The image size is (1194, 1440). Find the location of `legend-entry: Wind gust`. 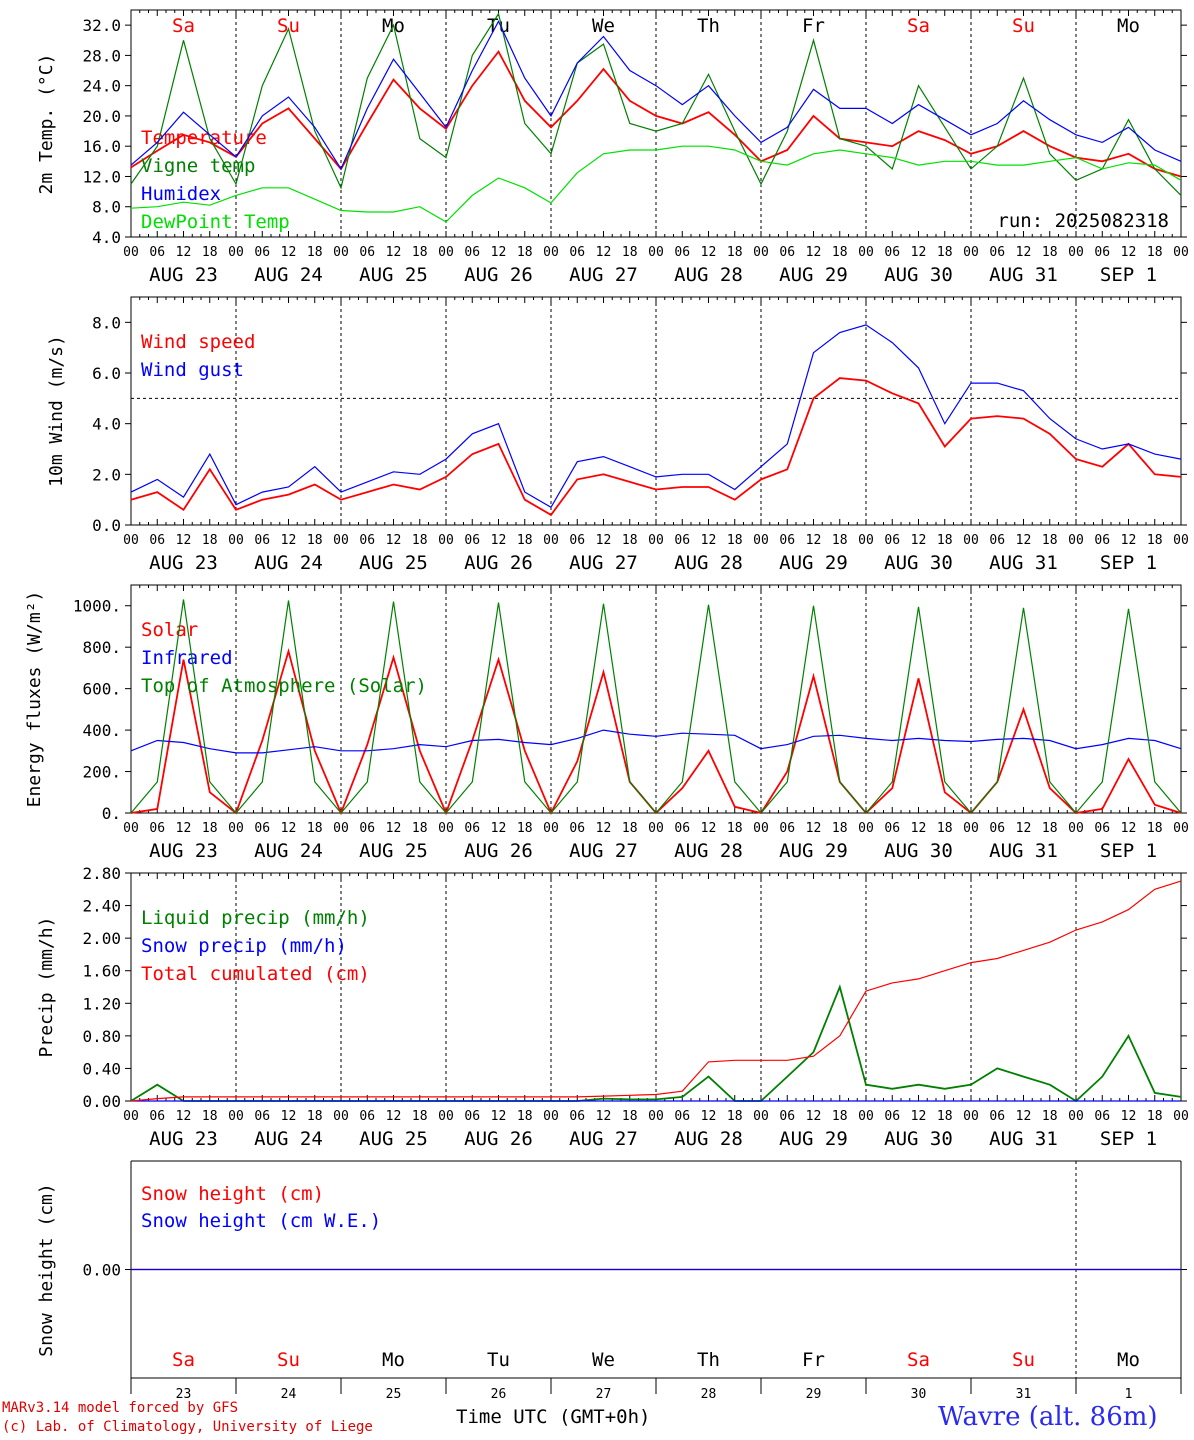

legend-entry: Wind gust is located at coordinates (192, 370).